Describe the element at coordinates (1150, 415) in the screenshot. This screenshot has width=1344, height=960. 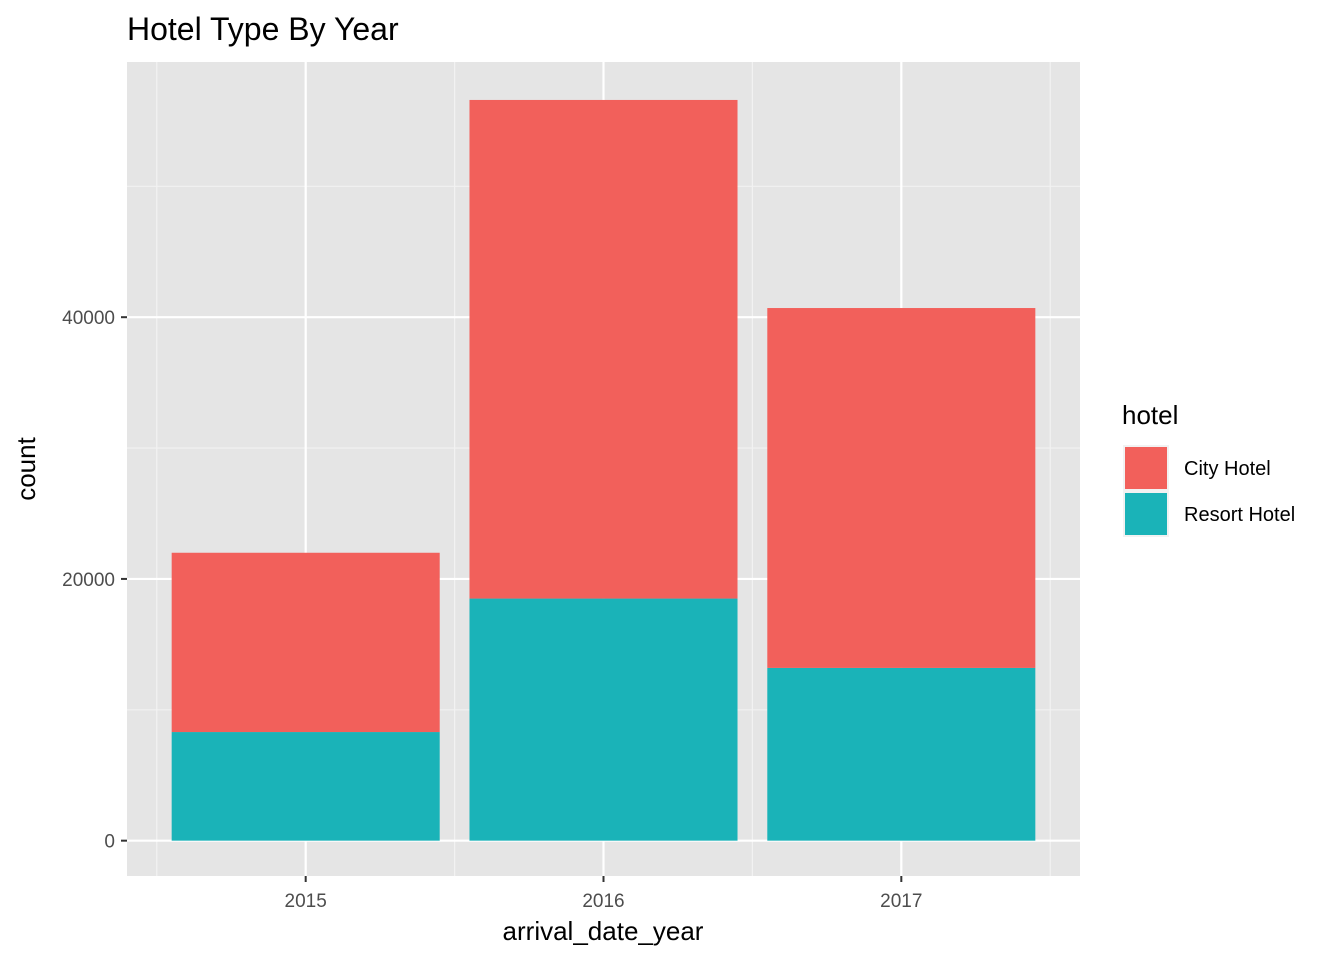
I see `legend-title: hotel` at that location.